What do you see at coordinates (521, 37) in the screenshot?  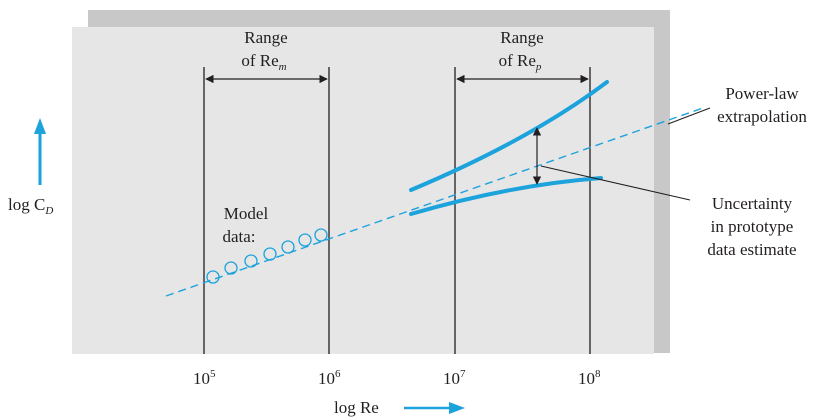 I see `range-prototype-label-line1: Range` at bounding box center [521, 37].